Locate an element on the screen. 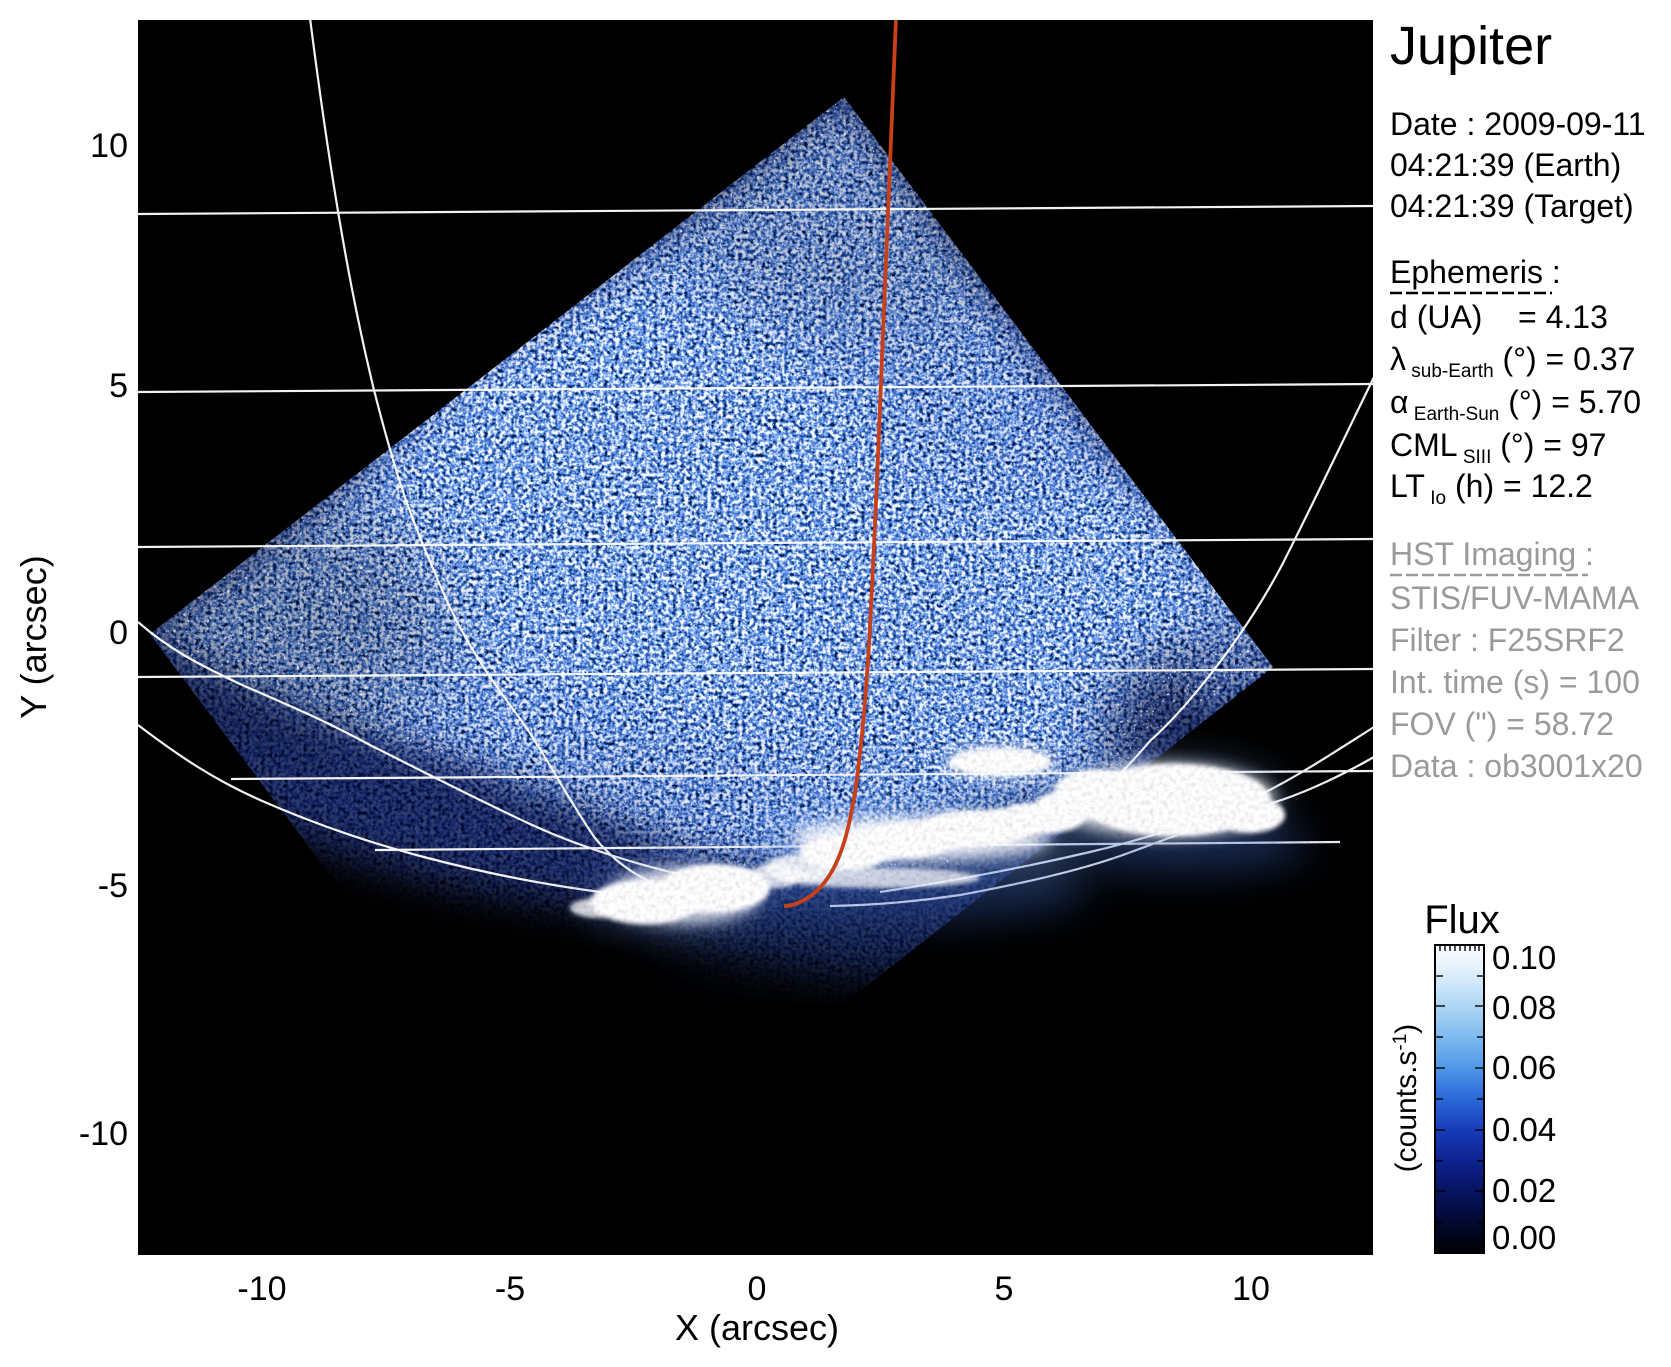 Image resolution: width=1671 pixels, height=1367 pixels. svg-text: Y (arcsec) is located at coordinates (33, 636).